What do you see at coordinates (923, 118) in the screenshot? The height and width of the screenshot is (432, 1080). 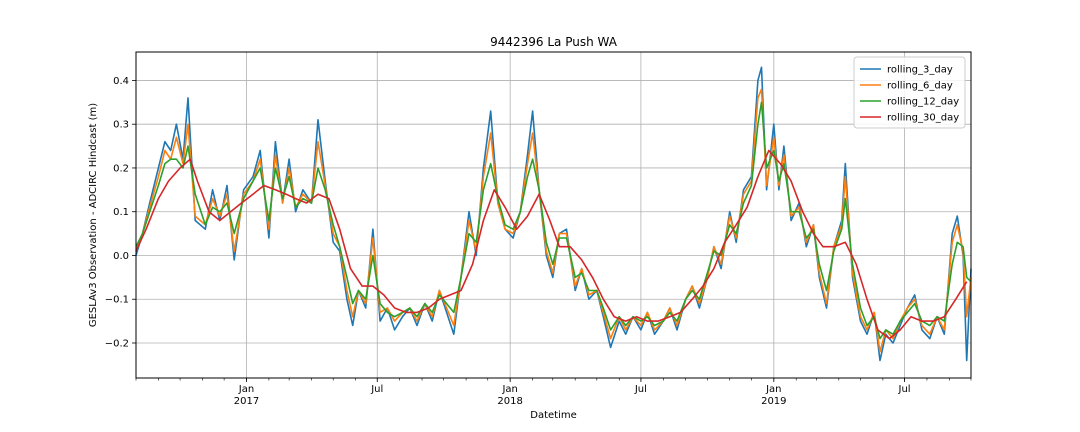 I see `legend-label: rolling_30_day` at bounding box center [923, 118].